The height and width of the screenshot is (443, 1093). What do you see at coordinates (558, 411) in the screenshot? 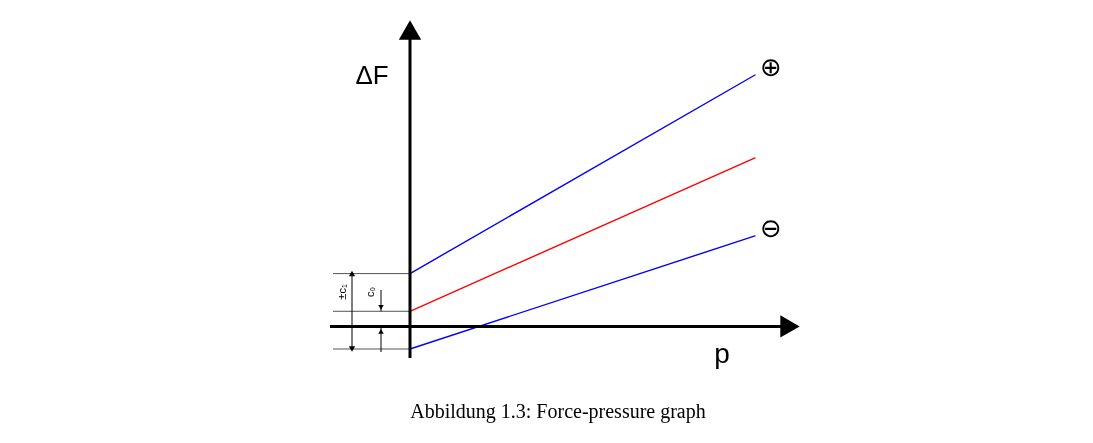
I see `text: Abbildung 1.3: Force-pressure graph` at bounding box center [558, 411].